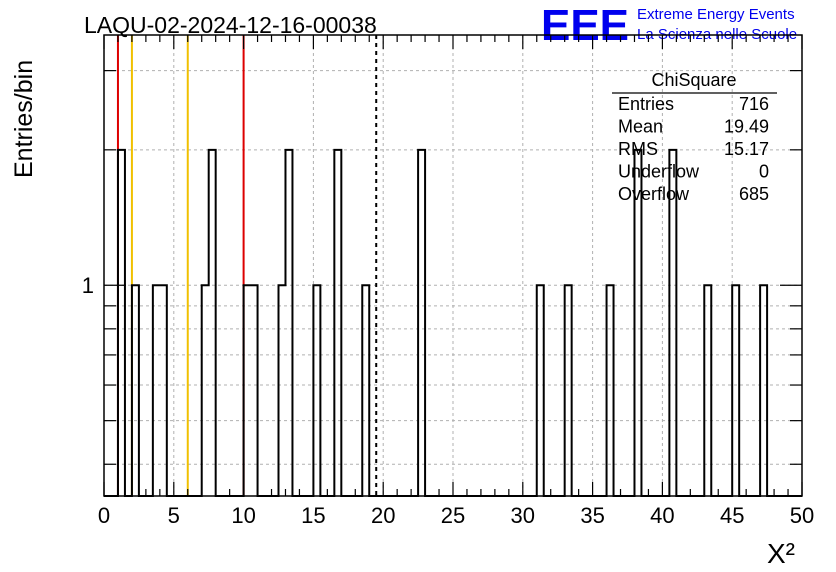 The width and height of the screenshot is (836, 572). I want to click on run-title: LAQU-02-2024-12-16-00038, so click(230, 25).